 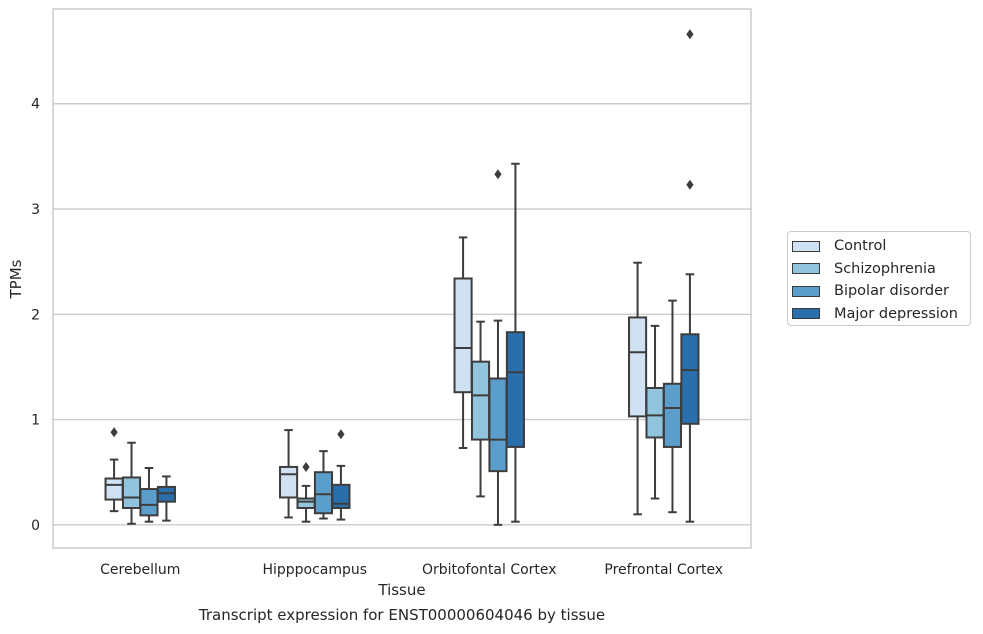 I want to click on box-bipolar-disorder-prefrontal-cortex, so click(x=672, y=406).